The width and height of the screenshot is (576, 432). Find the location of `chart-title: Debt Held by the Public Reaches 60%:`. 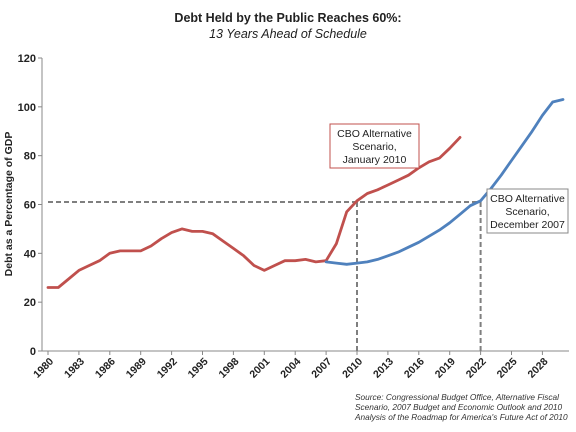

chart-title: Debt Held by the Public Reaches 60%: is located at coordinates (287, 18).